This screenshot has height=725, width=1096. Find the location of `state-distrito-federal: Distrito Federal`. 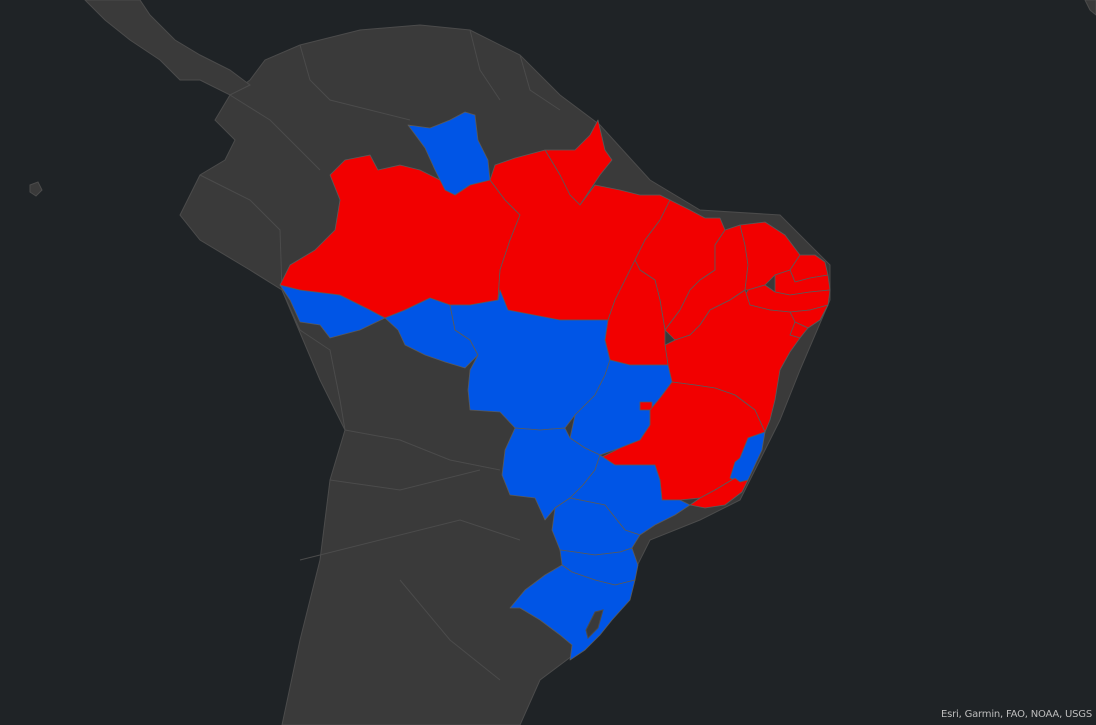

state-distrito-federal: Distrito Federal is located at coordinates (646, 406).